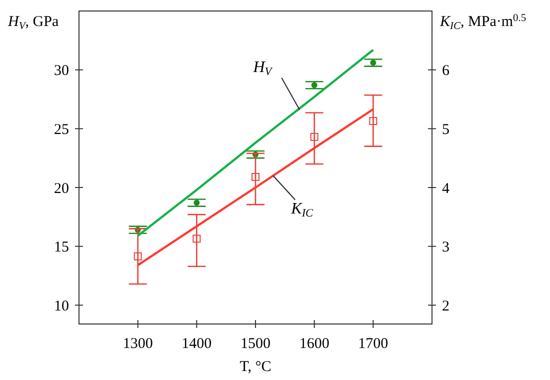 Image resolution: width=550 pixels, height=380 pixels. What do you see at coordinates (61, 306) in the screenshot?
I see `y-tick-label: 10` at bounding box center [61, 306].